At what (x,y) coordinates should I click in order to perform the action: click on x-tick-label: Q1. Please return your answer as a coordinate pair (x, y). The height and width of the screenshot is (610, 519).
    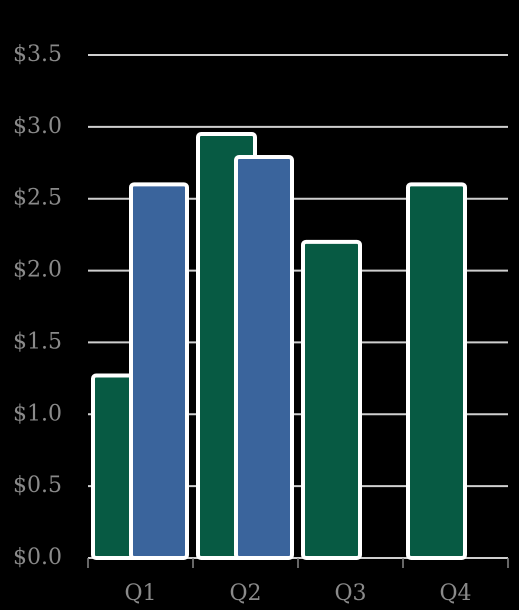
    Looking at the image, I should click on (140, 593).